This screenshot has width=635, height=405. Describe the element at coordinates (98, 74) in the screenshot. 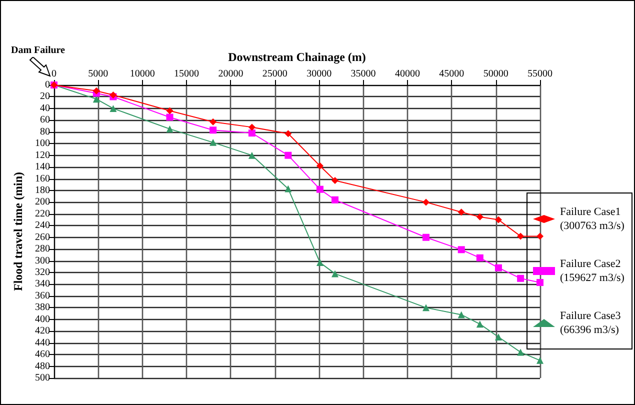

I see `x-tick-label: 5000` at that location.